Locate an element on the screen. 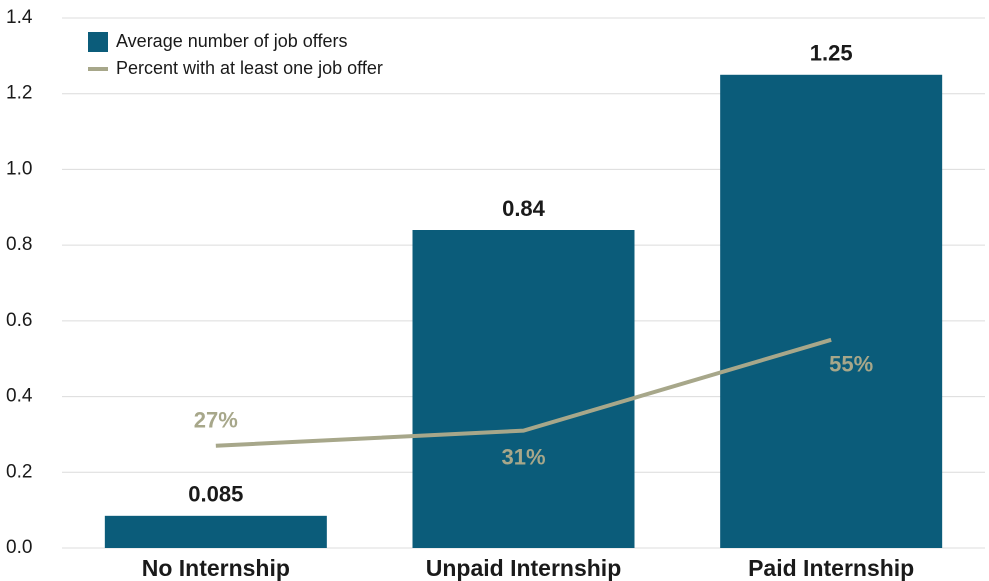 The width and height of the screenshot is (989, 581). y-tick-label: 1.4 is located at coordinates (19, 17).